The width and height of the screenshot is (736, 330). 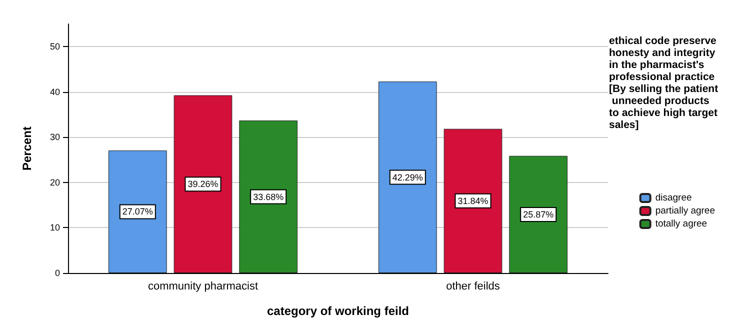 I want to click on data-label: 33.68%, so click(x=268, y=197).